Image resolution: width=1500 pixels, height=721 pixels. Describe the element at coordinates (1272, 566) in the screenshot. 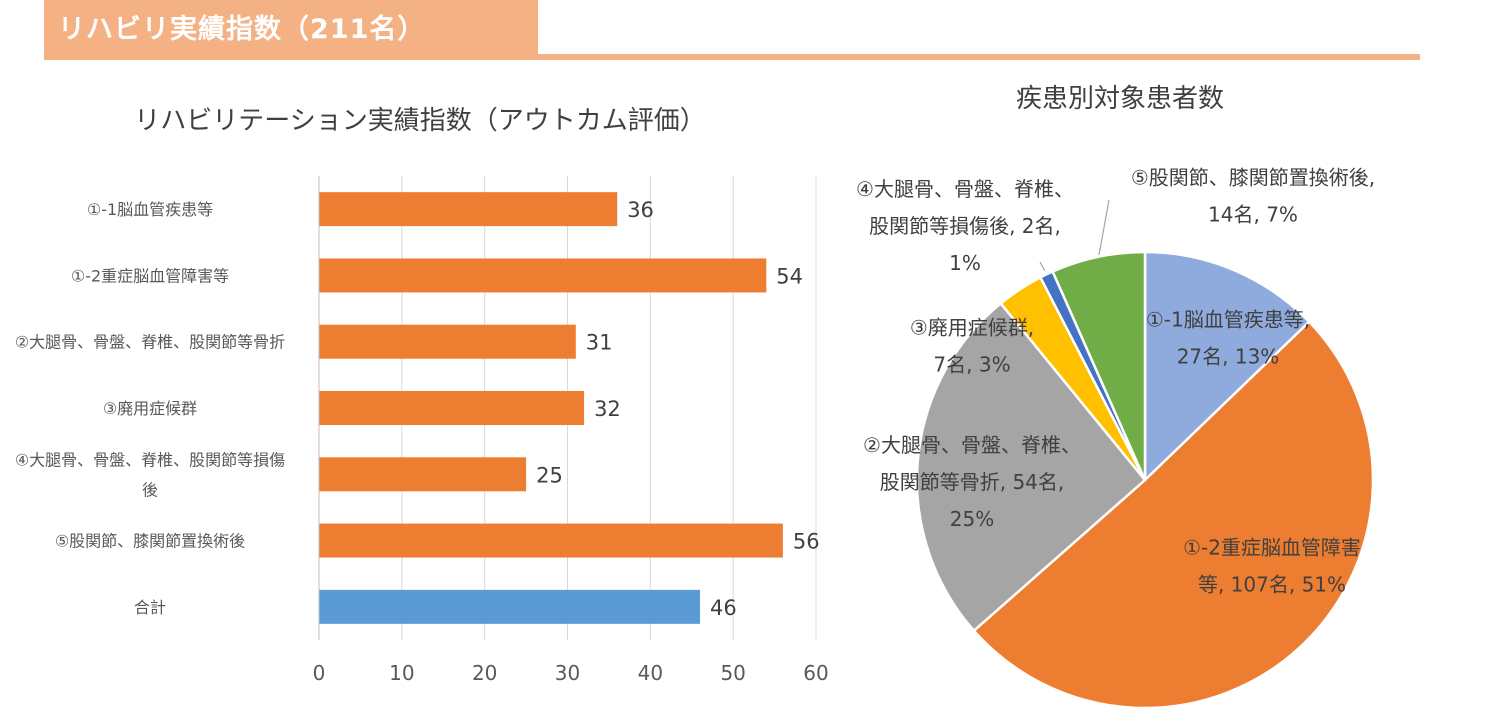

I see `pie-data-label: ①-2重症脳血管障害等, 107名, 51%` at that location.